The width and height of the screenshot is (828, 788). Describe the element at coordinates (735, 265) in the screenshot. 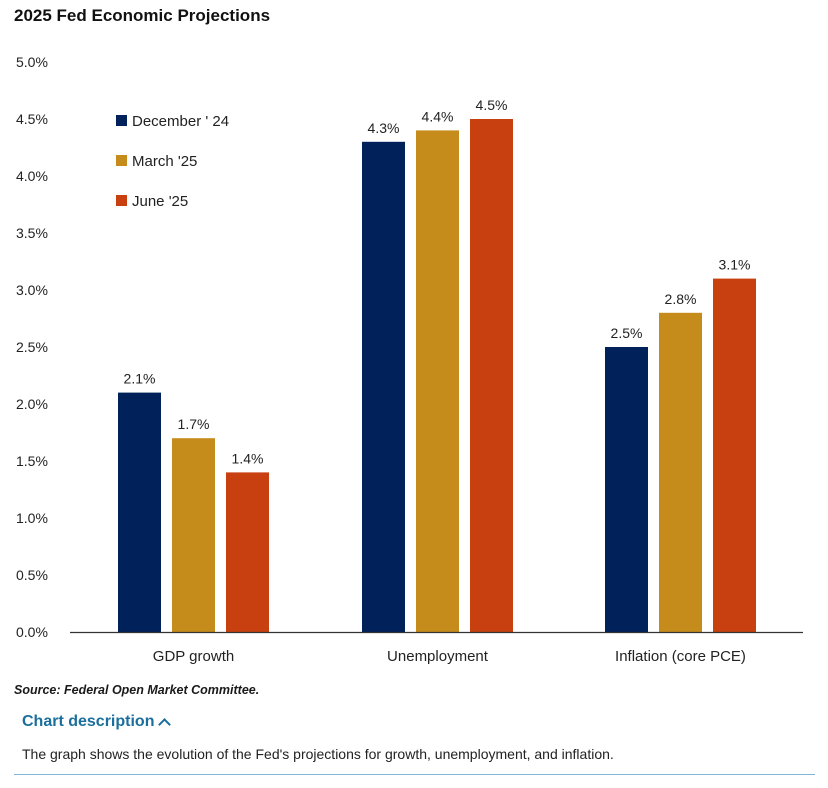

I see `data-label: 3.1%` at that location.